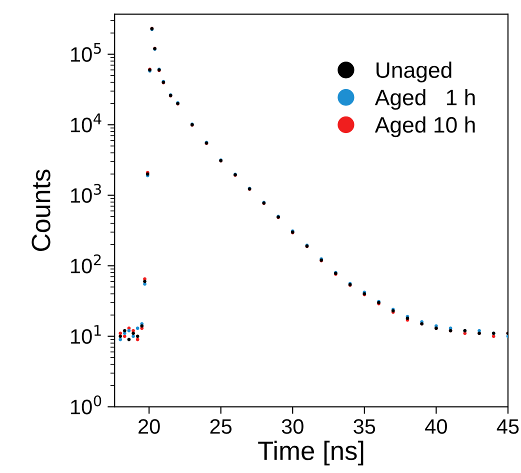  What do you see at coordinates (365, 426) in the screenshot?
I see `x-tick-label: 35` at bounding box center [365, 426].